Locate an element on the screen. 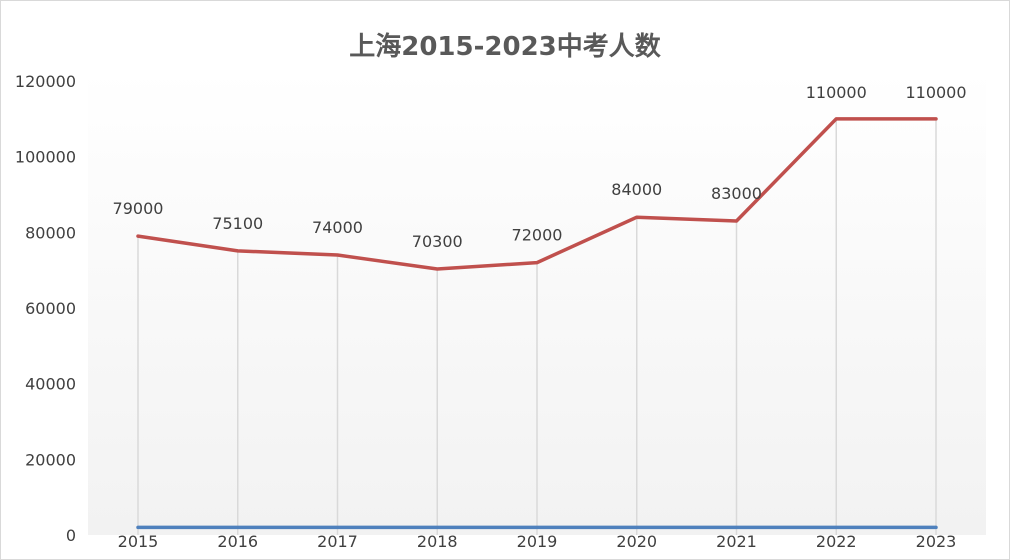  y-tick-label: 60000 is located at coordinates (50, 308).